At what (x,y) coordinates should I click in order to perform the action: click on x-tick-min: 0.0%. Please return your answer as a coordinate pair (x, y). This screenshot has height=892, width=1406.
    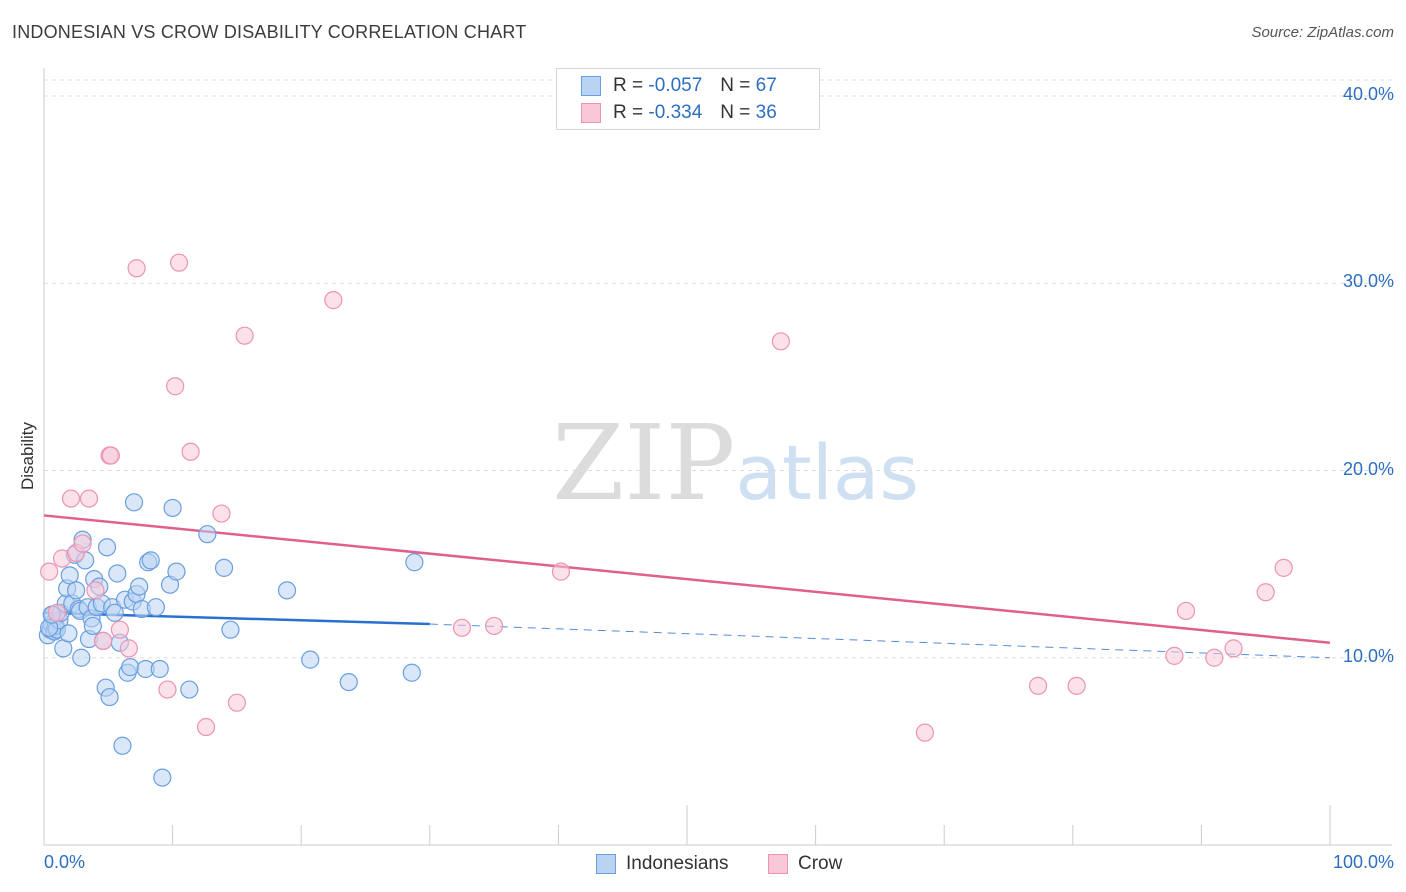
    Looking at the image, I should click on (65, 862).